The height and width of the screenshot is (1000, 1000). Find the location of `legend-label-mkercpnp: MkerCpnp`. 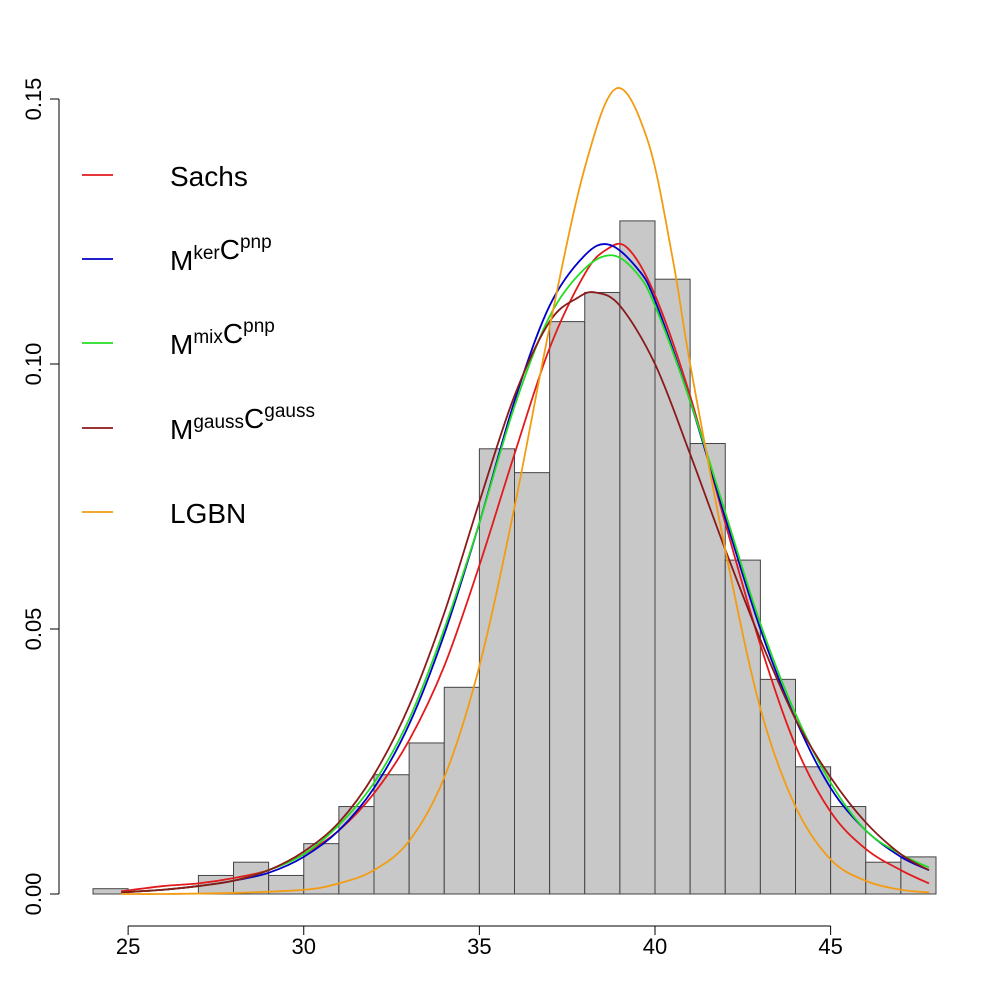

legend-label-mkercpnp: MkerCpnp is located at coordinates (221, 254).